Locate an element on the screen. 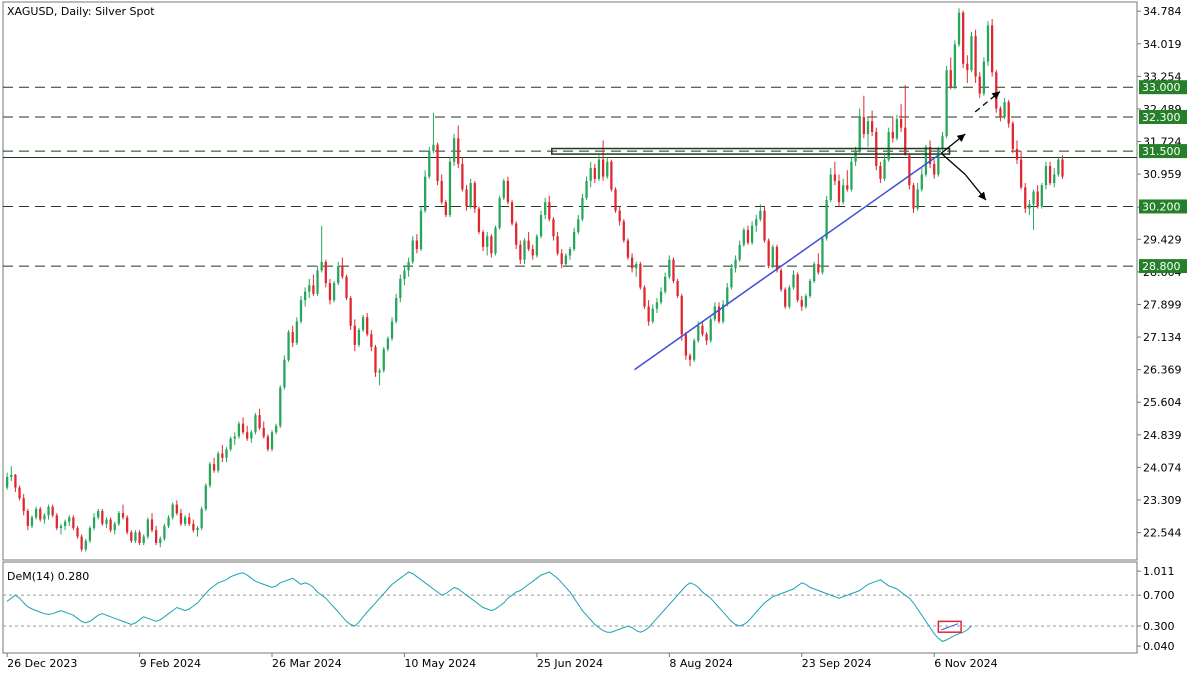 The height and width of the screenshot is (679, 1200). x-tick-label: 10 May 2024 is located at coordinates (440, 663).